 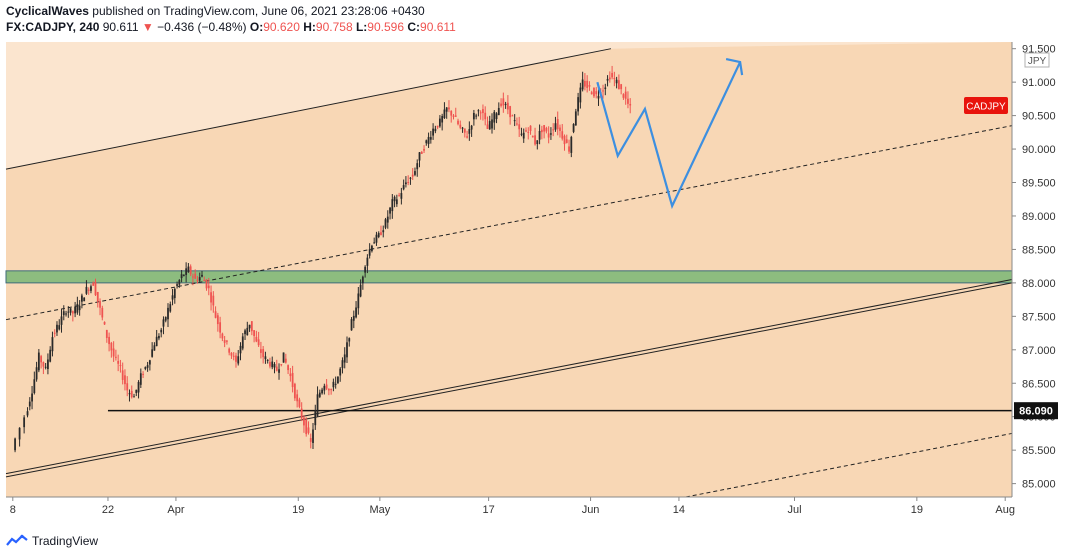 I want to click on price-level-badge: 86.090, so click(x=1036, y=411).